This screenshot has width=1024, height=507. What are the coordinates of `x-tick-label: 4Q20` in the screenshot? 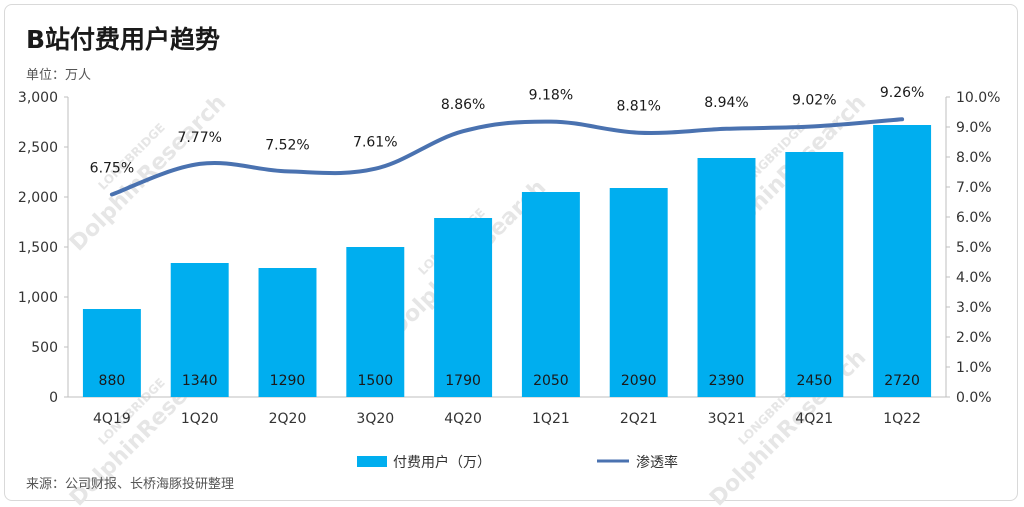 It's located at (463, 419).